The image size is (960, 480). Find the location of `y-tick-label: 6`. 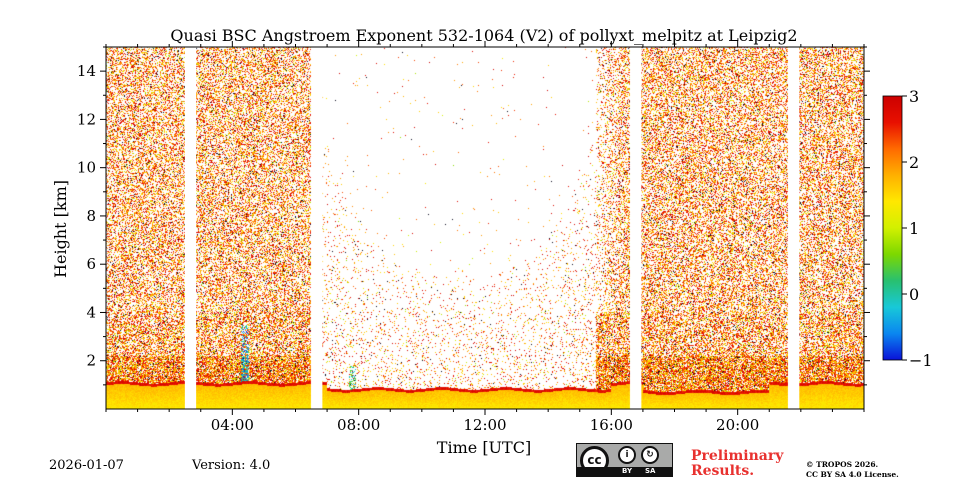

y-tick-label: 6 is located at coordinates (91, 264).